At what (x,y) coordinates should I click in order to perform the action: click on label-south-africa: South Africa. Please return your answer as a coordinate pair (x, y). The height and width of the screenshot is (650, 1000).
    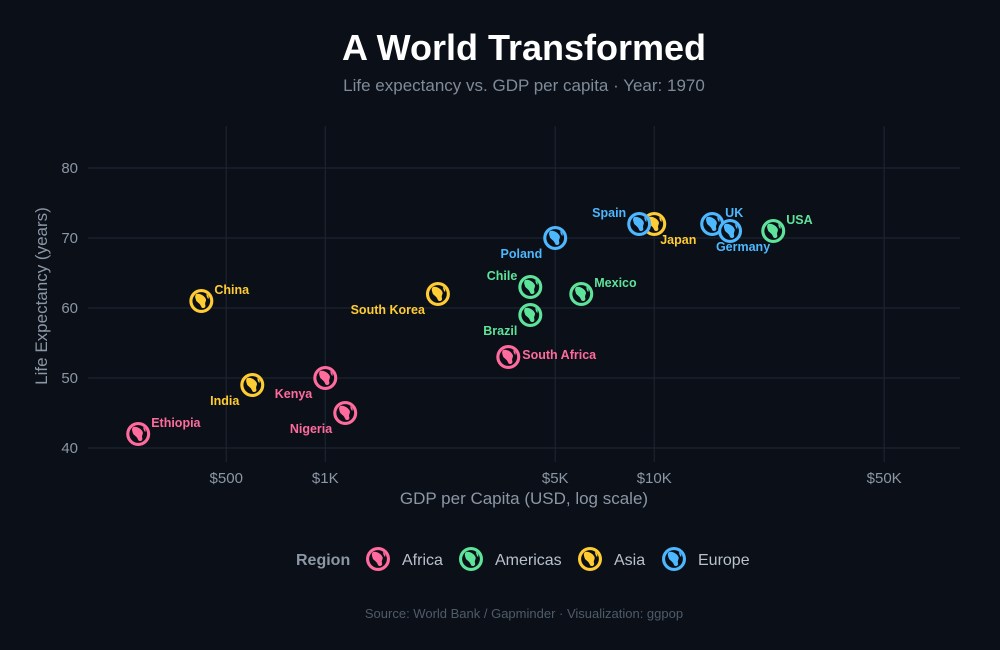
    Looking at the image, I should click on (559, 355).